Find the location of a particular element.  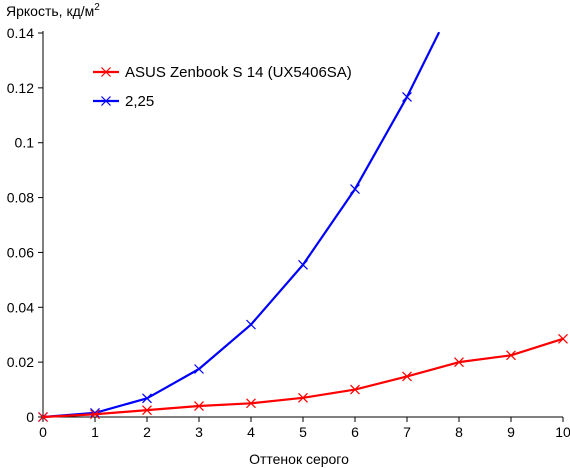

y-axis-title-text: Яркость, кд/м is located at coordinates (50, 11).